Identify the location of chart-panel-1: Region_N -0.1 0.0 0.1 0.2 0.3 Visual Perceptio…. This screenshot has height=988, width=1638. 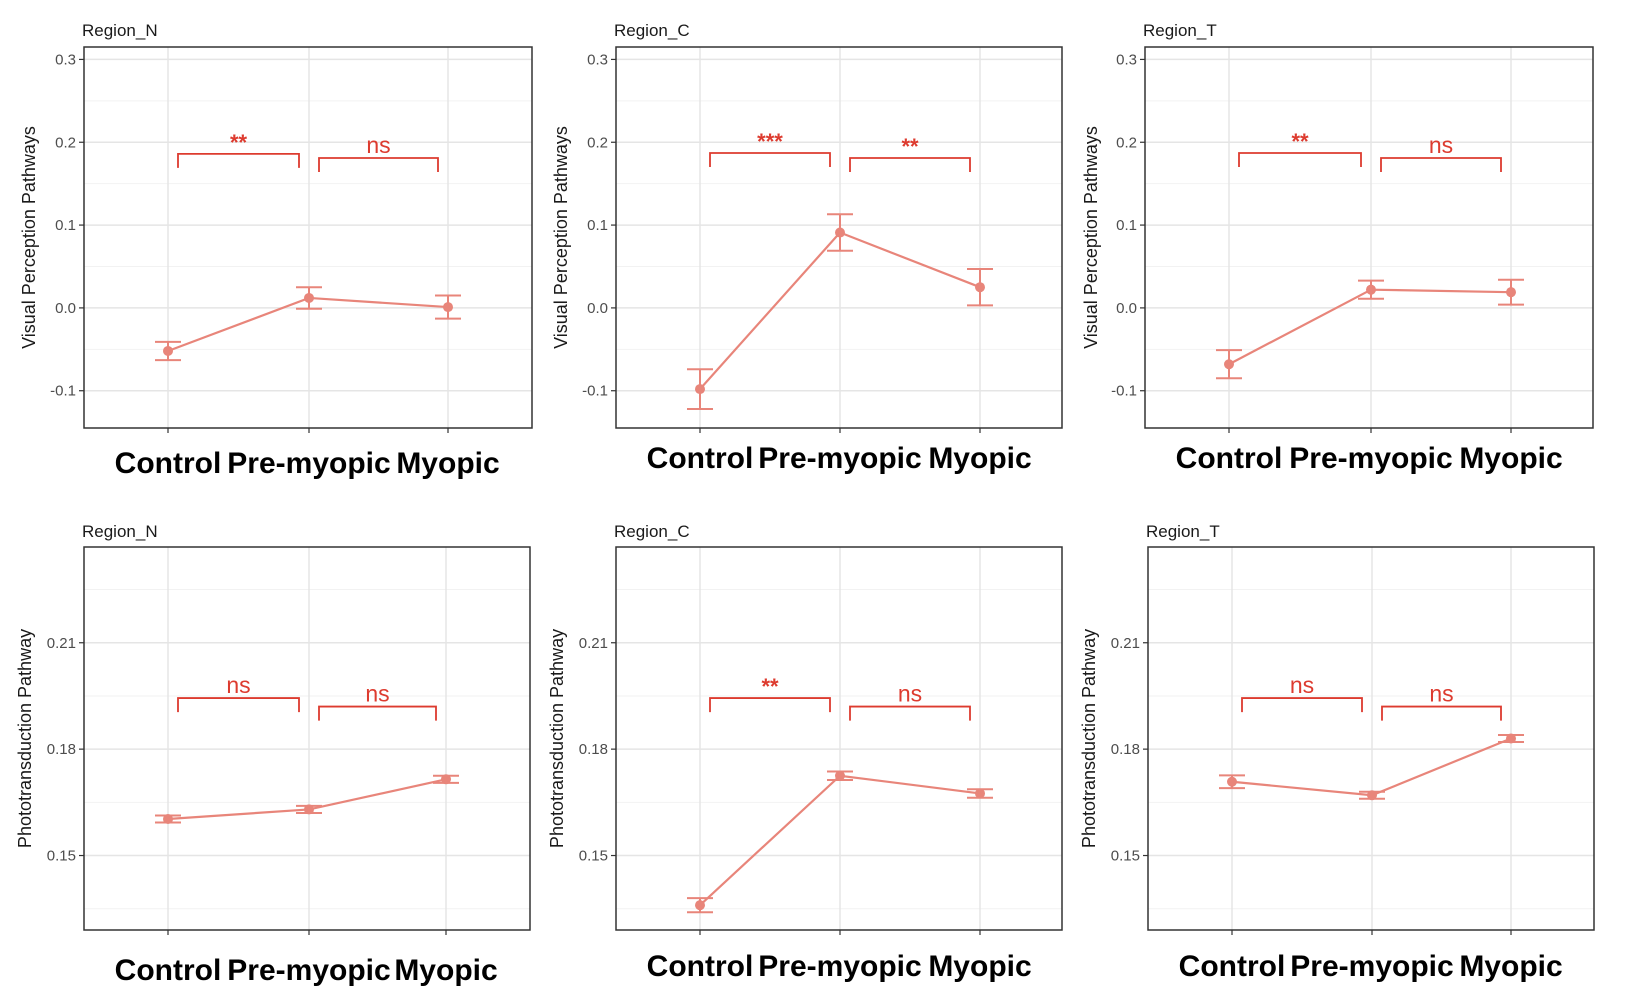
(276, 250).